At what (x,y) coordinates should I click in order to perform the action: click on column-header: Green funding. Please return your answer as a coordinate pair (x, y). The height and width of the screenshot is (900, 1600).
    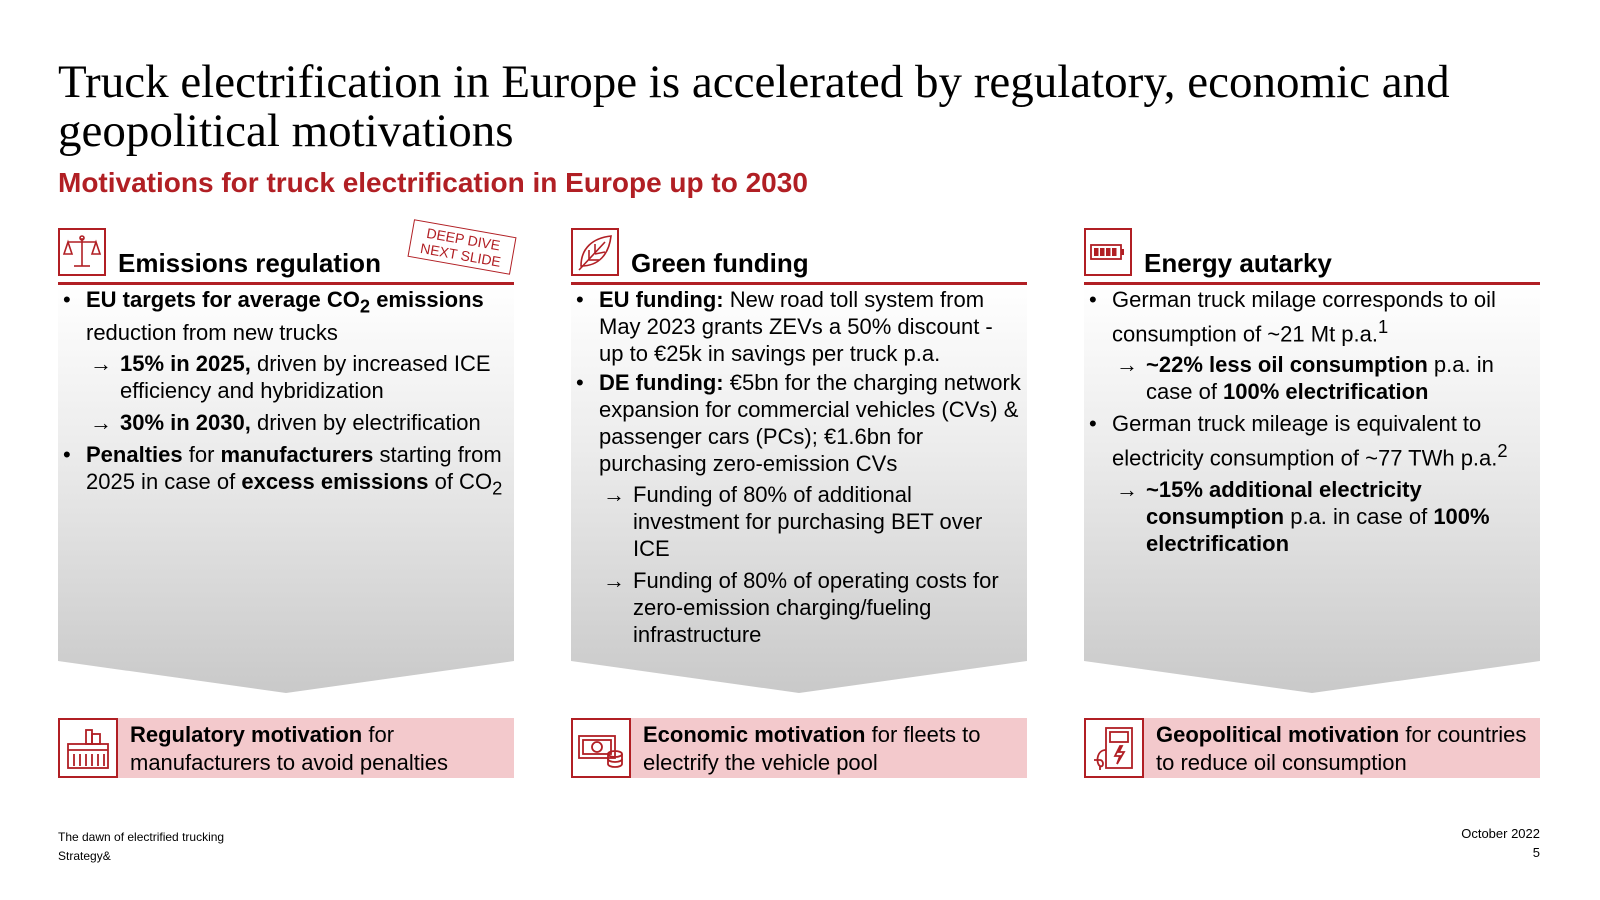
    Looking at the image, I should click on (799, 255).